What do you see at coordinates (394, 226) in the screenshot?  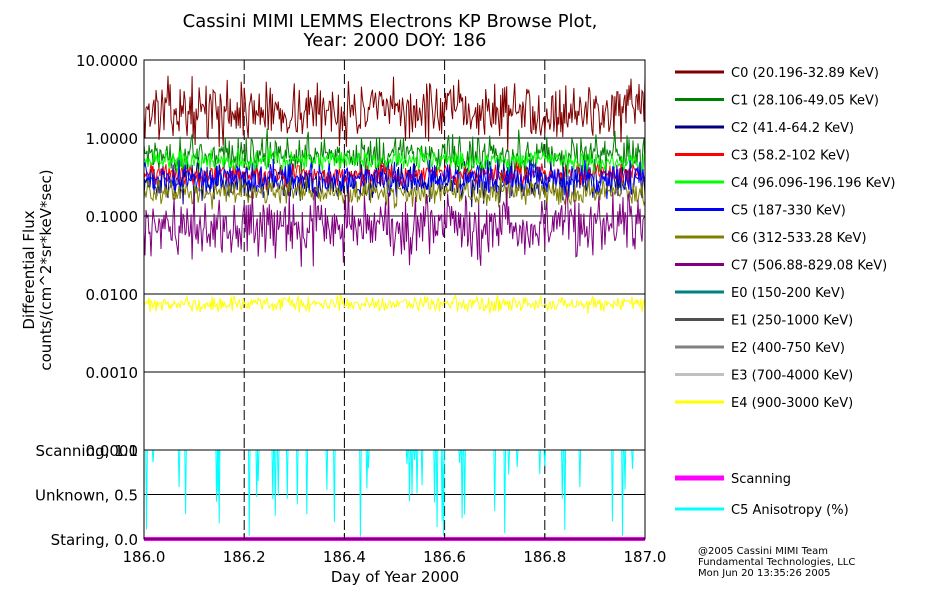 I see `series-line-c7` at bounding box center [394, 226].